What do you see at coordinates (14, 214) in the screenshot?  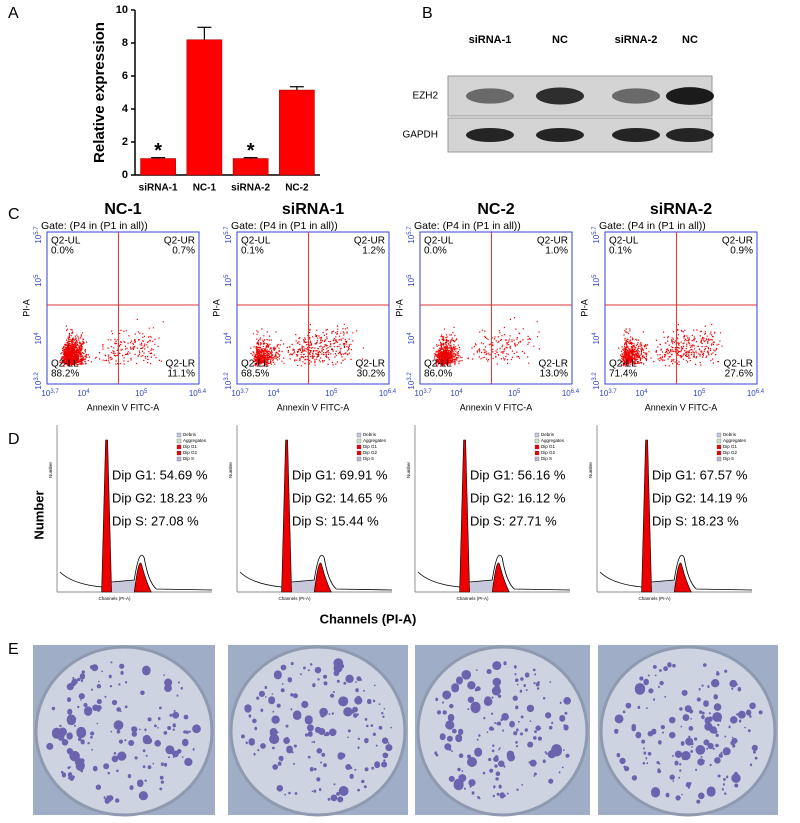 I see `panel-label: C` at bounding box center [14, 214].